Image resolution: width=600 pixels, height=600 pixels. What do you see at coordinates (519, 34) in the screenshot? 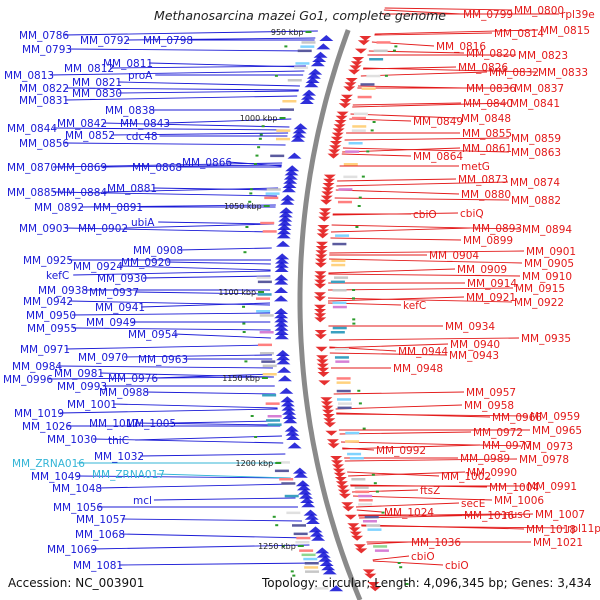
I see `gene-label-right: MM_0814` at bounding box center [519, 34].